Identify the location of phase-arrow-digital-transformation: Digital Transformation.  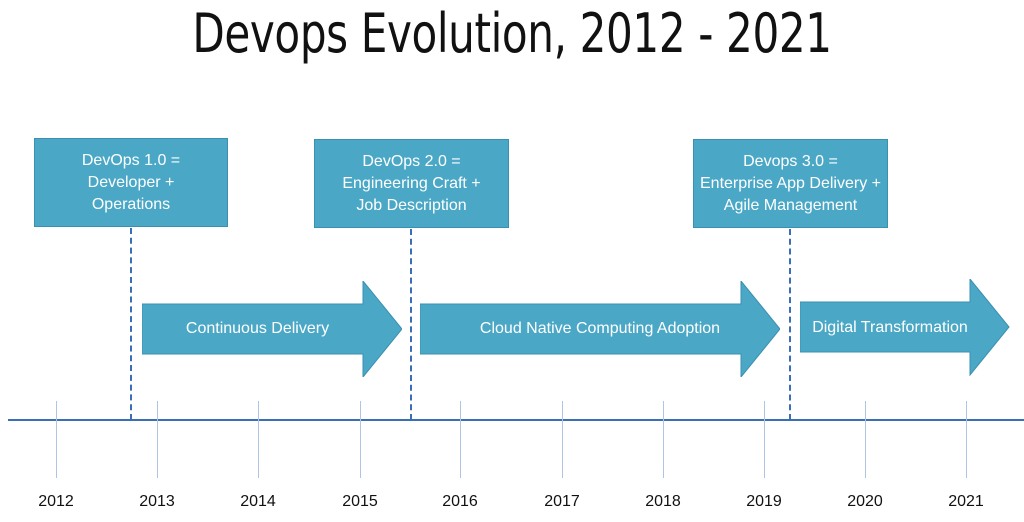
(905, 327).